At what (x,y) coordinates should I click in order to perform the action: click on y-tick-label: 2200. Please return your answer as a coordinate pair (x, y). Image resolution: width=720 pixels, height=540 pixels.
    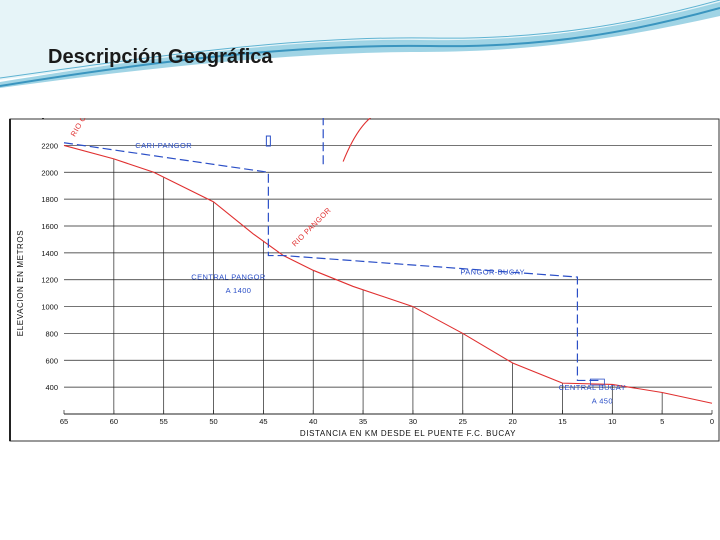
    Looking at the image, I should click on (49, 145).